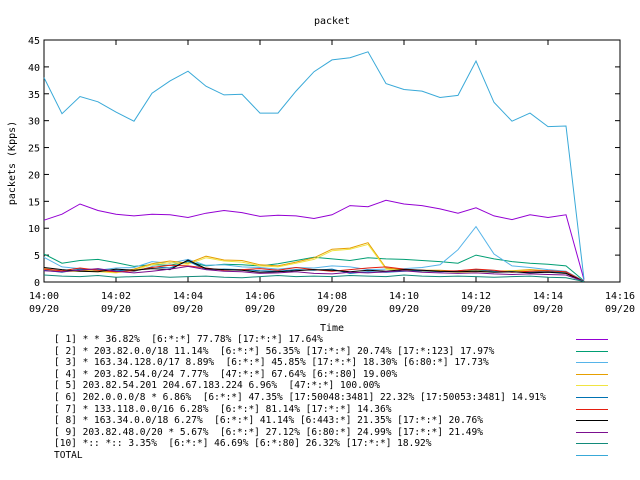  I want to click on x-tick-time-label: 14:06, so click(260, 296).